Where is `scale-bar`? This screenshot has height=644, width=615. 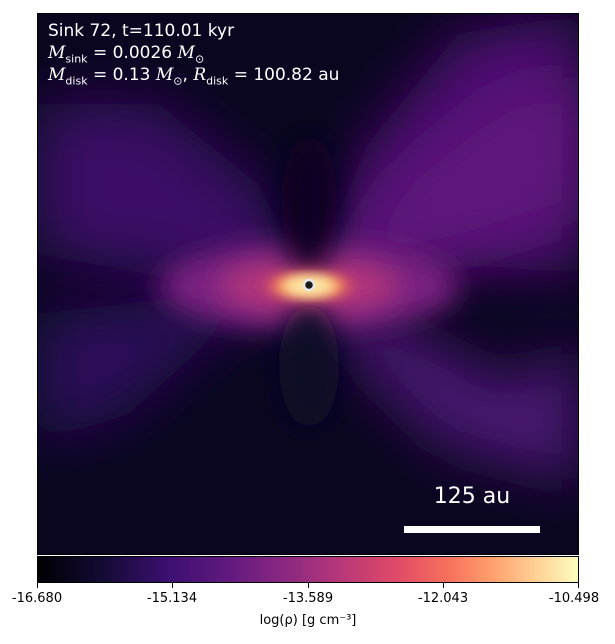 scale-bar is located at coordinates (472, 529).